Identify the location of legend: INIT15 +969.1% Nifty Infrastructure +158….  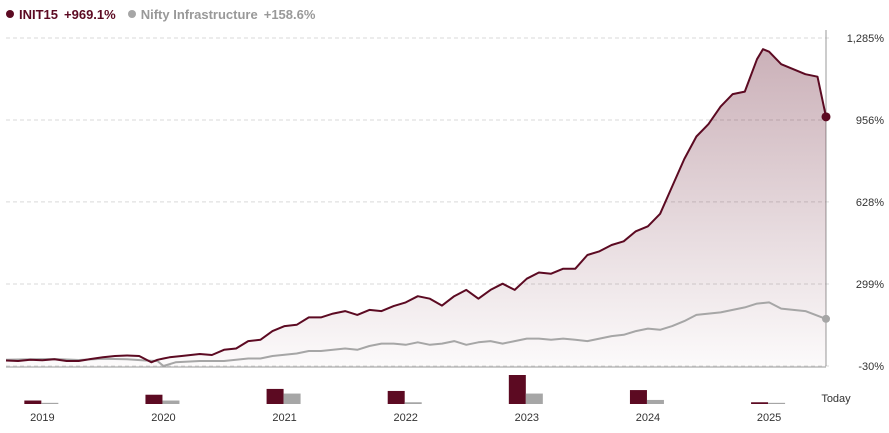
(166, 14).